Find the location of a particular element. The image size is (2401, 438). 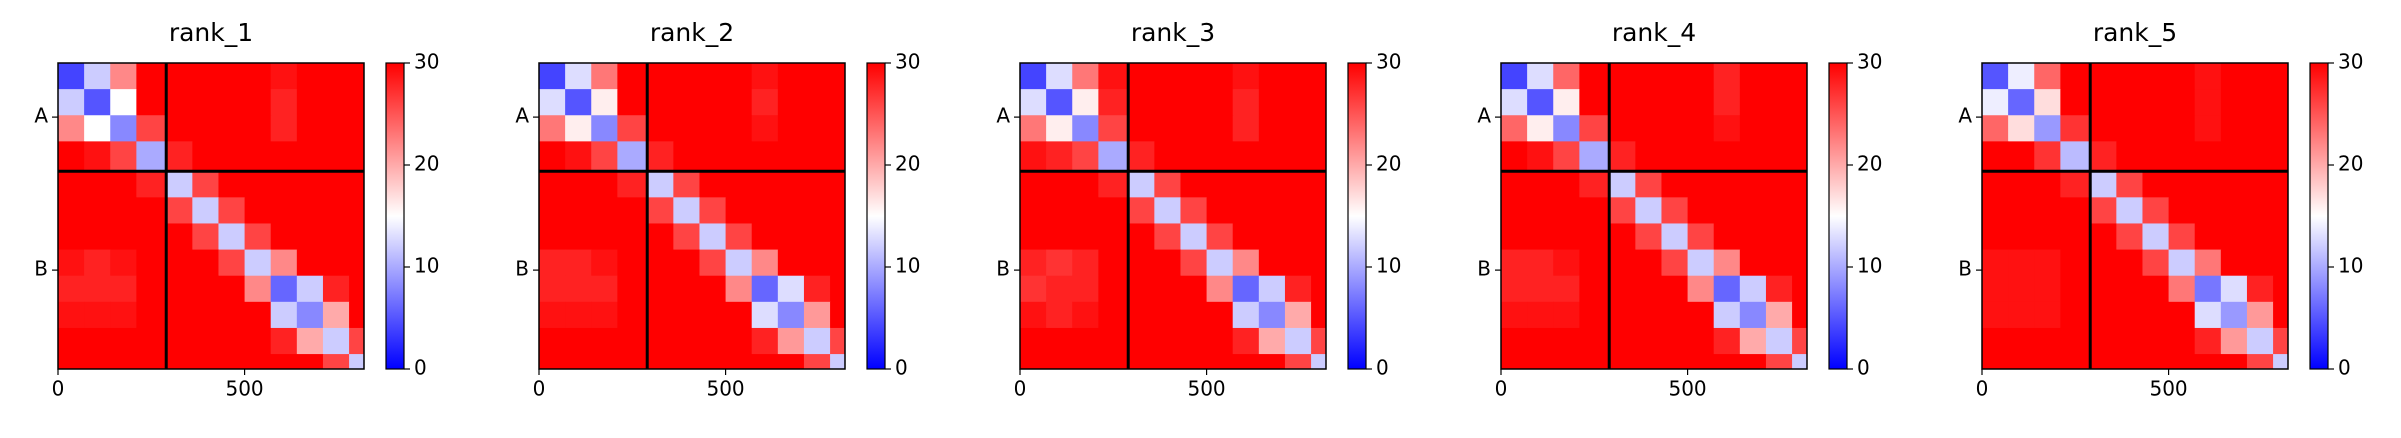

colorbar-tick-label: 20 is located at coordinates (426, 164).